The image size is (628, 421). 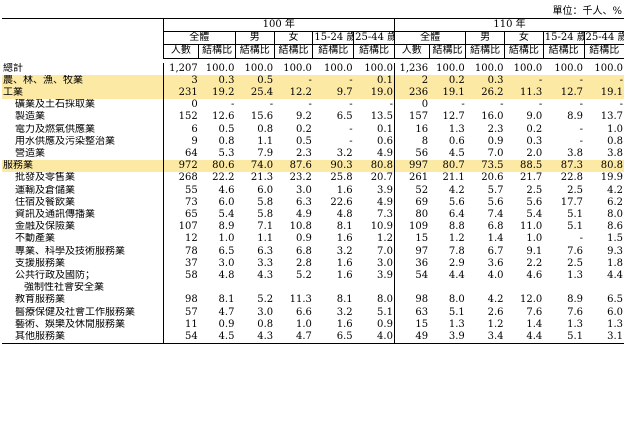 What do you see at coordinates (180, 338) in the screenshot?
I see `year-100-cell: 54` at bounding box center [180, 338].